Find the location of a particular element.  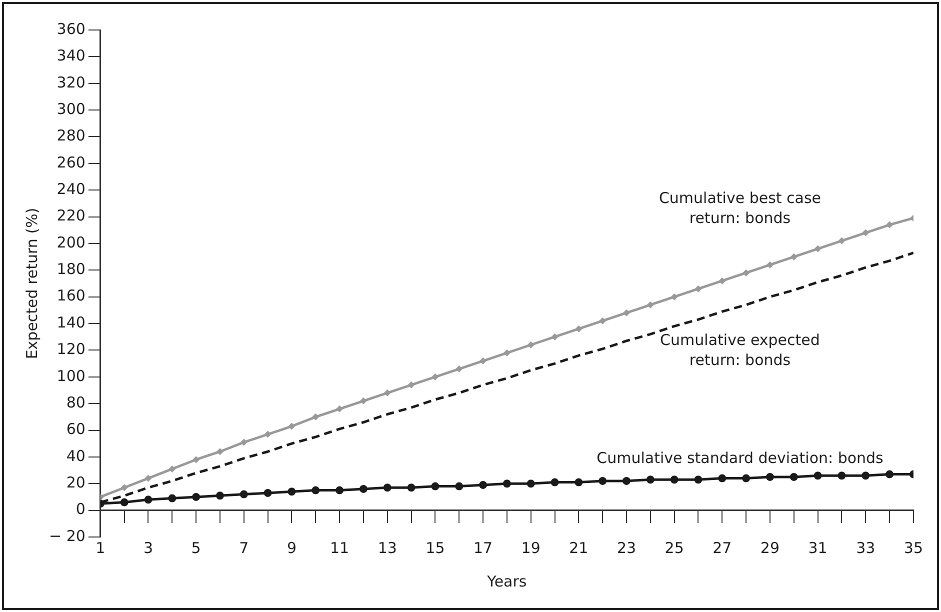

x-tick-label: 25 is located at coordinates (674, 548).